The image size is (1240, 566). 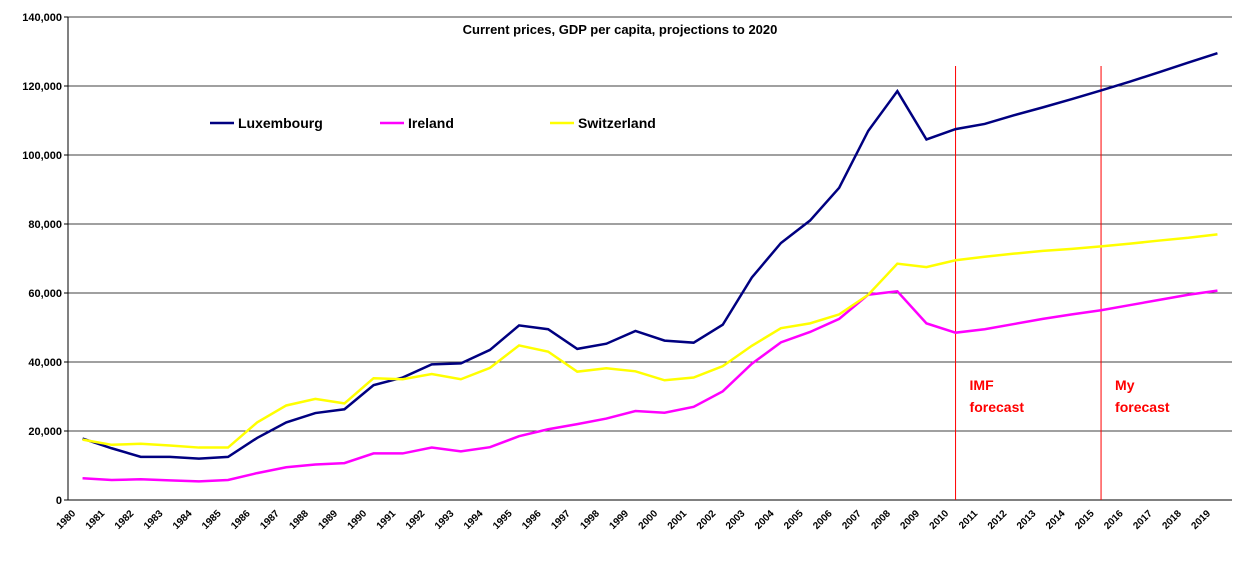 I want to click on x-tick-label: 1997, so click(x=561, y=520).